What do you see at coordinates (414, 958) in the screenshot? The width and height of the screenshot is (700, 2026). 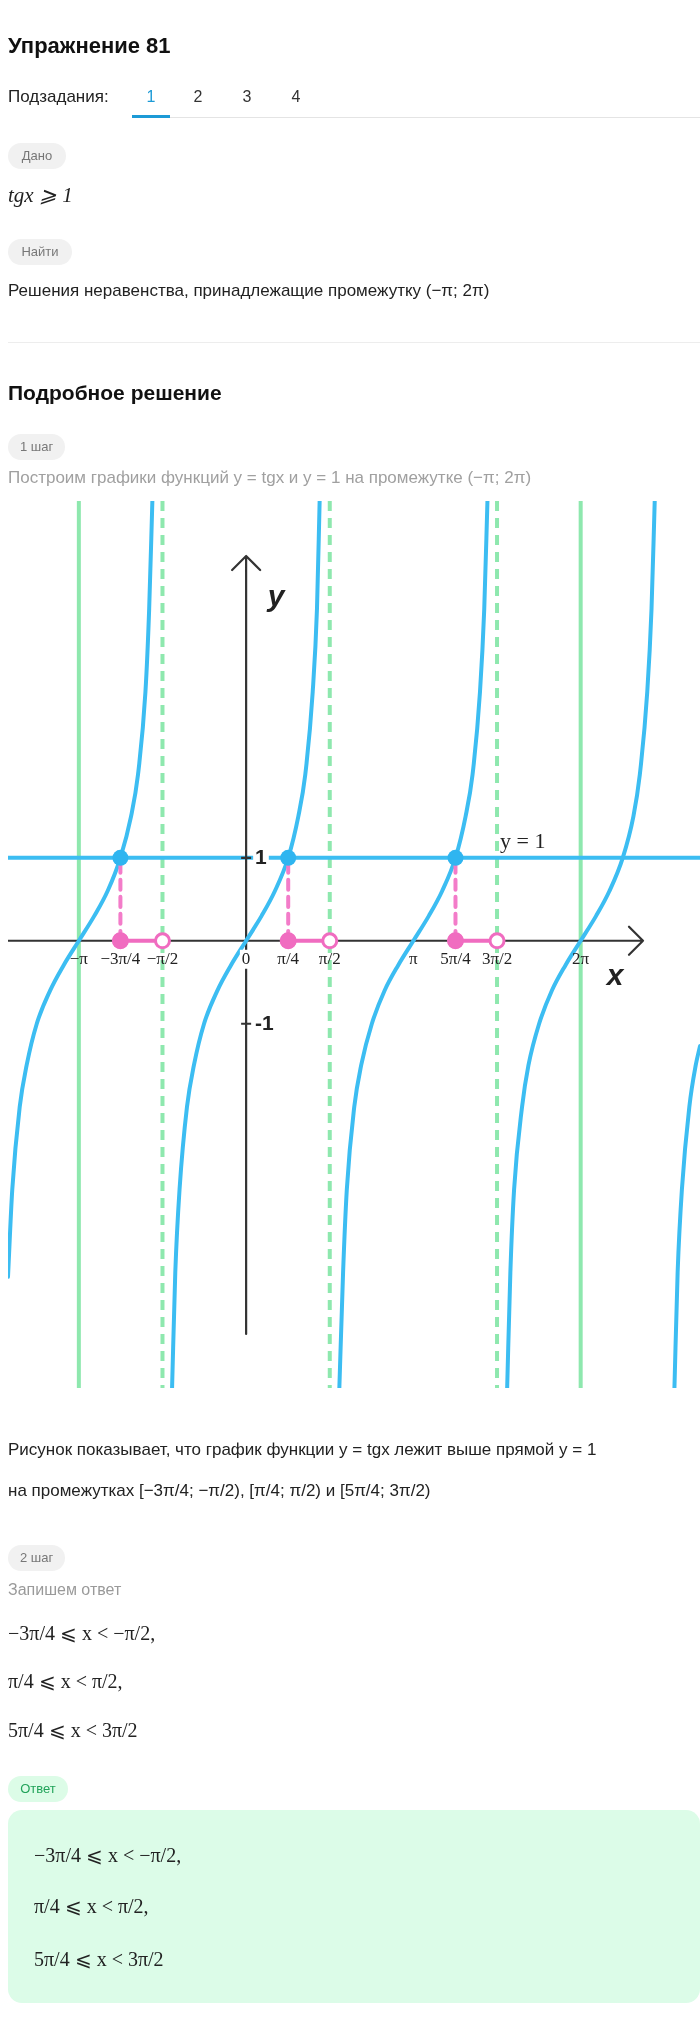 I see `x-tick-label: π` at bounding box center [414, 958].